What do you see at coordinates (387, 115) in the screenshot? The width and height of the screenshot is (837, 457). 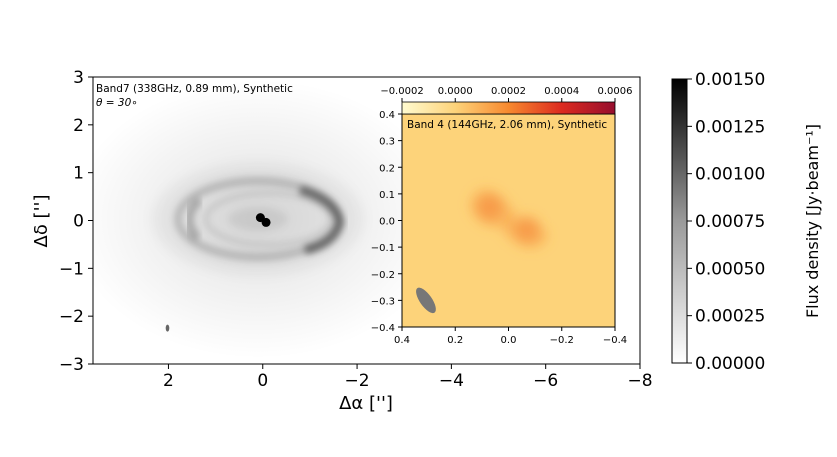 I see `inset-y-tick-label: 0.4` at bounding box center [387, 115].